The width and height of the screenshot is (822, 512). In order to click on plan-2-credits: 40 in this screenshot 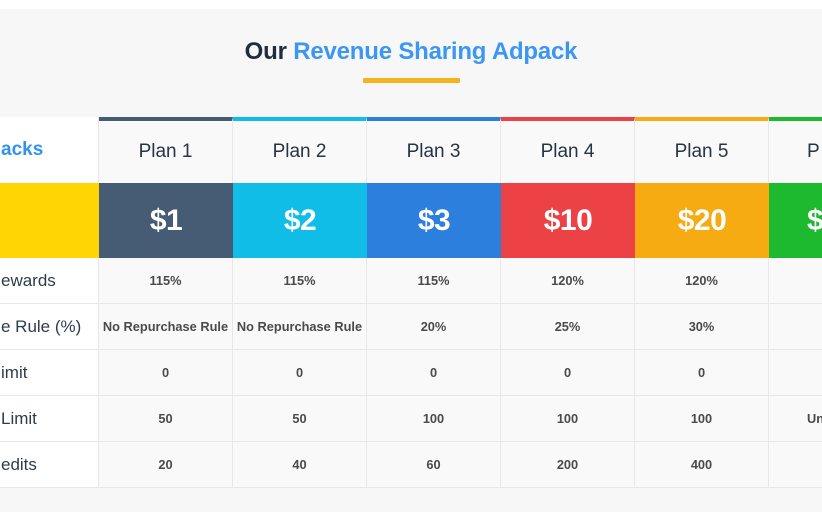, I will do `click(300, 465)`.